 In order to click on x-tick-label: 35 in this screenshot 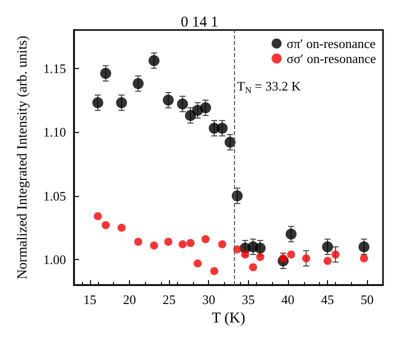, I will do `click(248, 300)`.